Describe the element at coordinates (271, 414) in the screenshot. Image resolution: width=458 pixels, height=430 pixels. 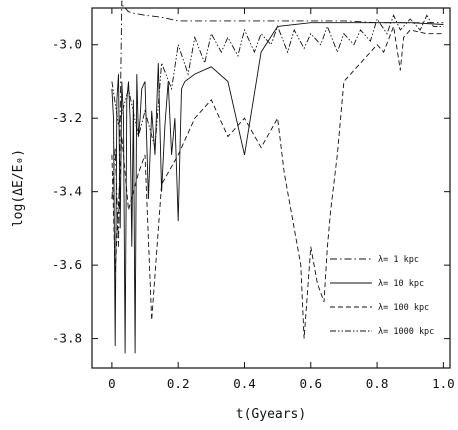
I see `x-axis-title: t(Gyears)` at that location.